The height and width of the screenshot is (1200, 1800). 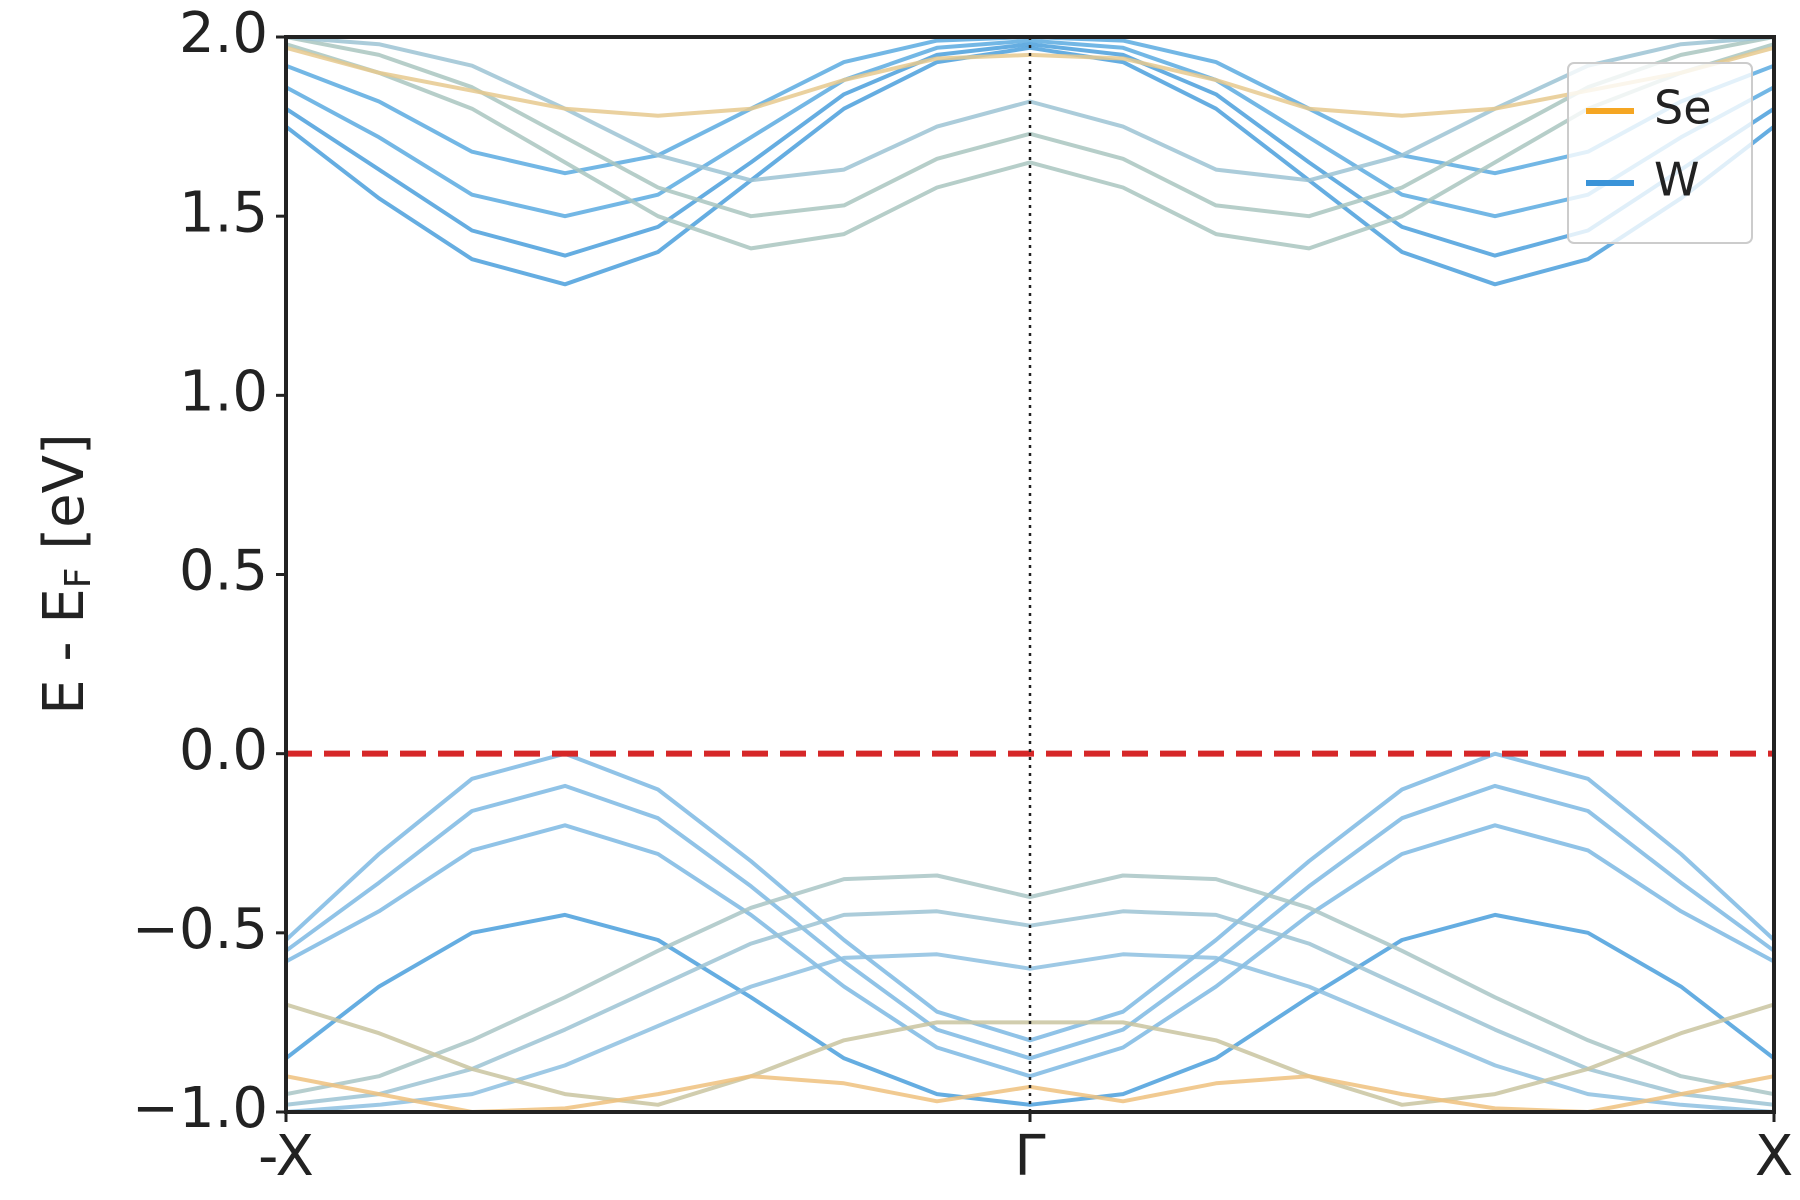 What do you see at coordinates (223, 33) in the screenshot?
I see `y-tick-label: 2.0` at bounding box center [223, 33].